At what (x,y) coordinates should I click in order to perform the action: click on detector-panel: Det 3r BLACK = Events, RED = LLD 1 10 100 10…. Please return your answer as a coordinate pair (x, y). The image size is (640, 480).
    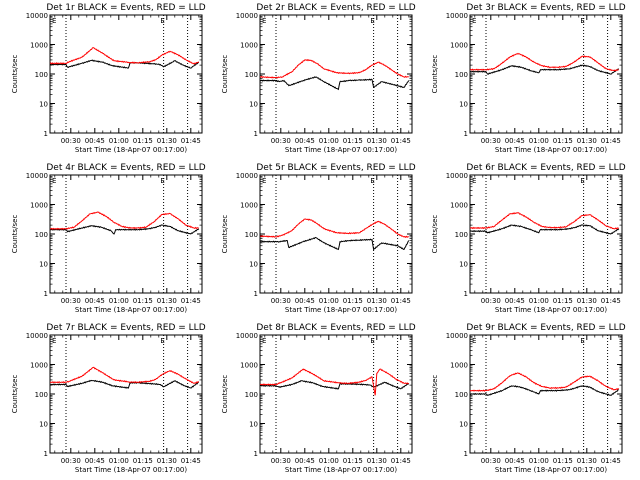
    Looking at the image, I should click on (528, 78).